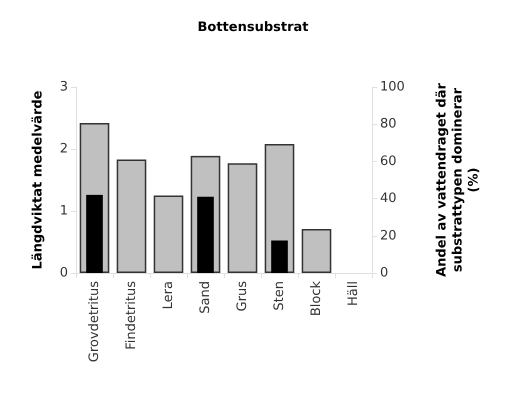 The height and width of the screenshot is (416, 513). Describe the element at coordinates (458, 179) in the screenshot. I see `y2-axis-title: Andel av vattendraget där substrattypen dominerar (%)` at that location.